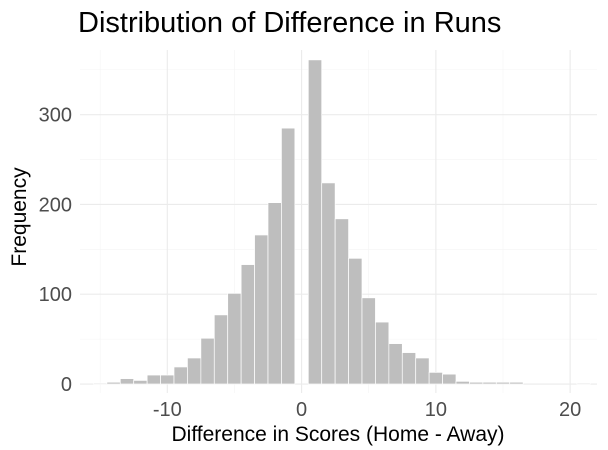 This screenshot has height=450, width=608. What do you see at coordinates (55, 205) in the screenshot?
I see `y-tick-label: 200` at bounding box center [55, 205].